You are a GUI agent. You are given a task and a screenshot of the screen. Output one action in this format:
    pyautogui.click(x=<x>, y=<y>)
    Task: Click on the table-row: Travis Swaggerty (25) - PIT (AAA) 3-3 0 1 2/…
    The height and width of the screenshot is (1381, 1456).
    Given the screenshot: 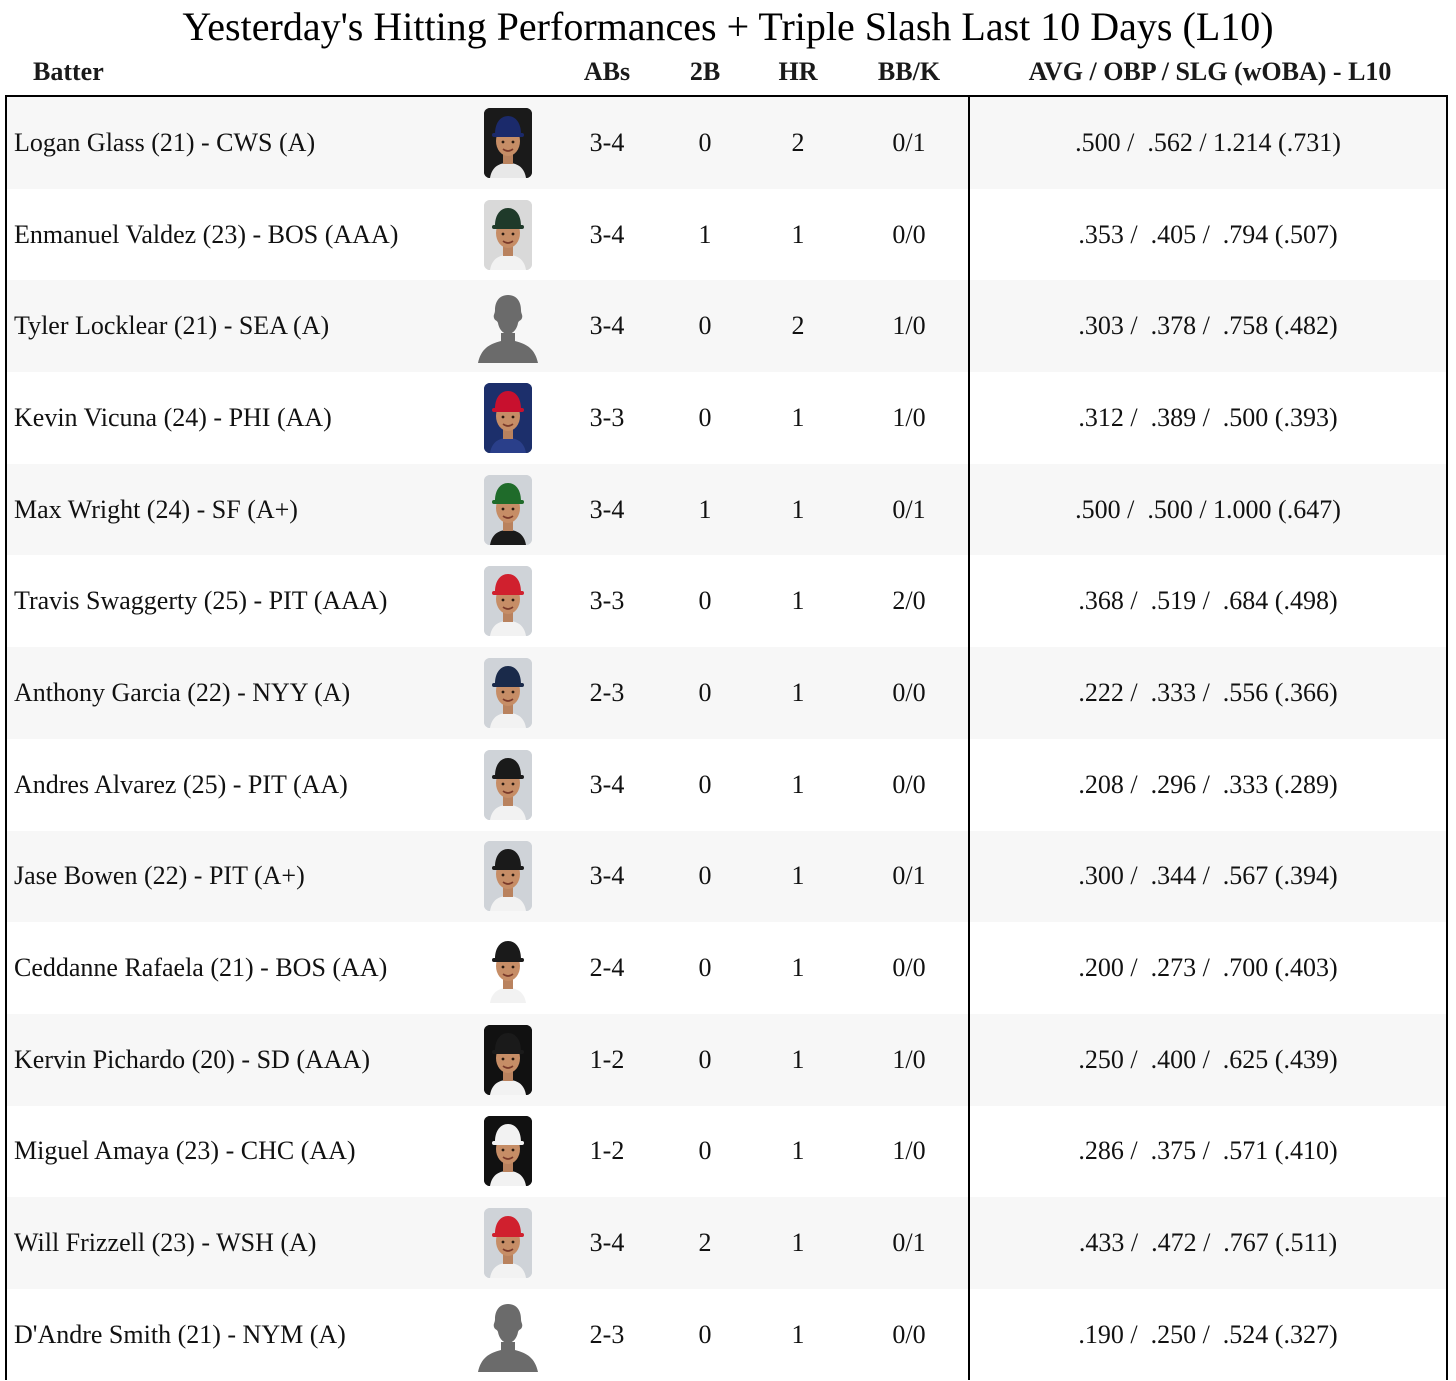 What is the action you would take?
    pyautogui.click(x=726, y=601)
    